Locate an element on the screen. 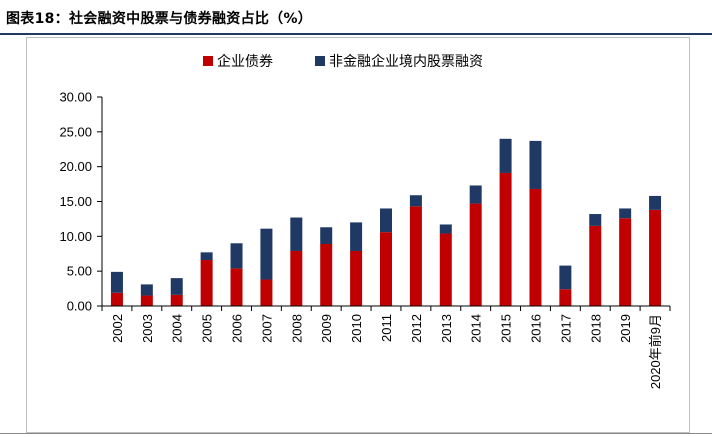  bar-corporate-bonds-2010 is located at coordinates (356, 278).